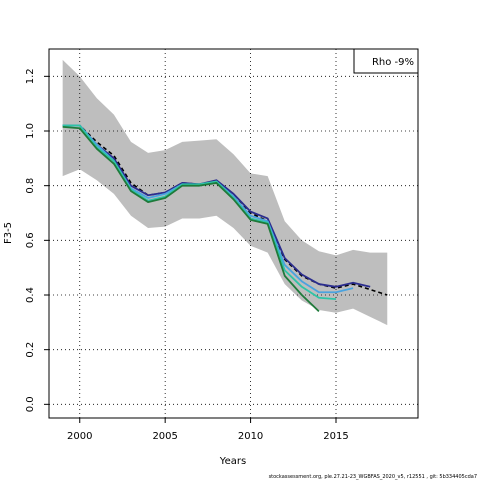  What do you see at coordinates (30, 350) in the screenshot?
I see `y-tick-label: 0.2` at bounding box center [30, 350].